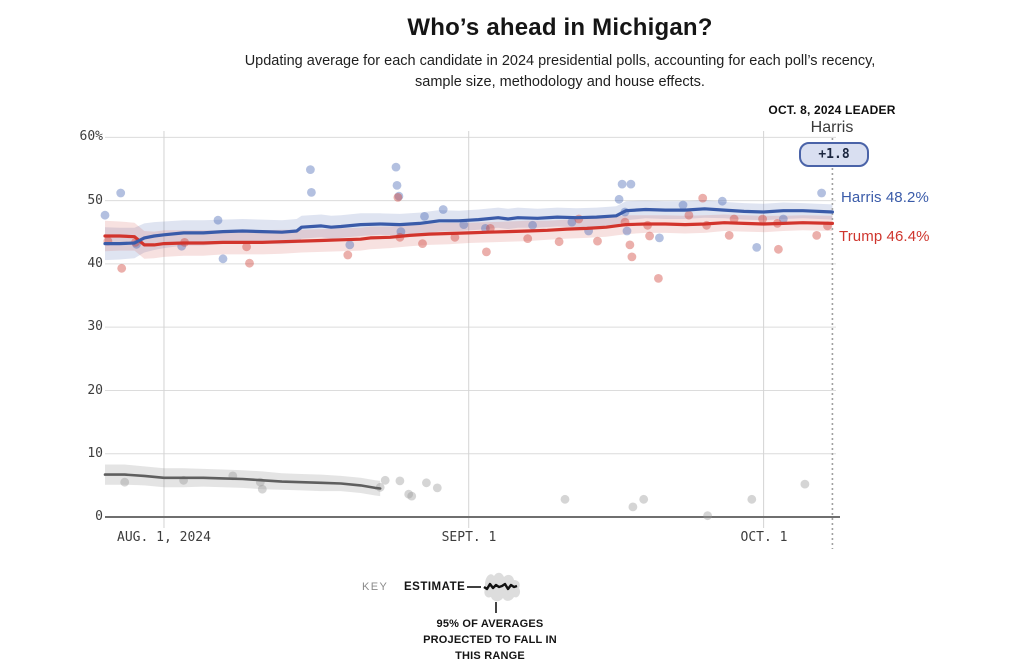 The width and height of the screenshot is (1012, 669). What do you see at coordinates (490, 656) in the screenshot?
I see `key-note-line-3: THIS RANGE` at bounding box center [490, 656].